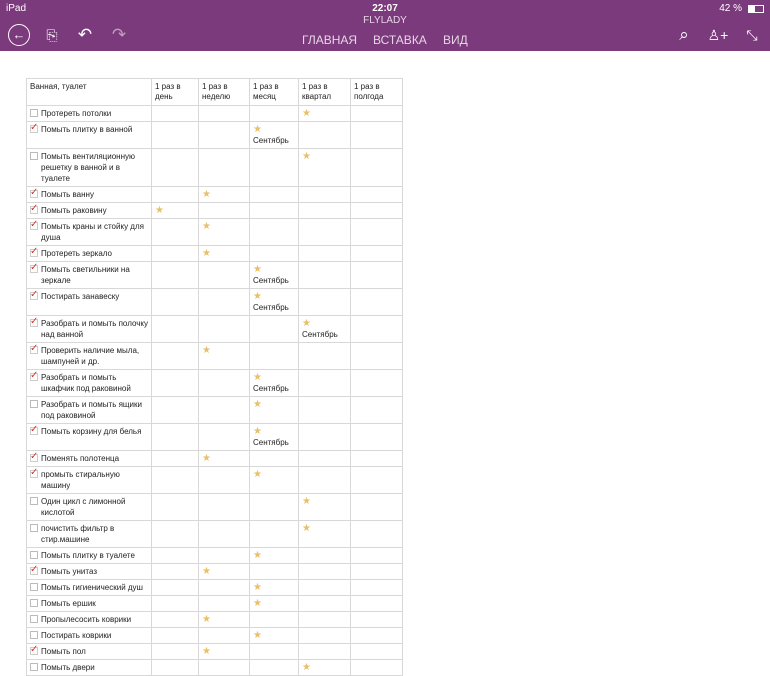  What do you see at coordinates (400, 40) in the screenshot?
I see `tab-insert: ВСТАВКА` at bounding box center [400, 40].